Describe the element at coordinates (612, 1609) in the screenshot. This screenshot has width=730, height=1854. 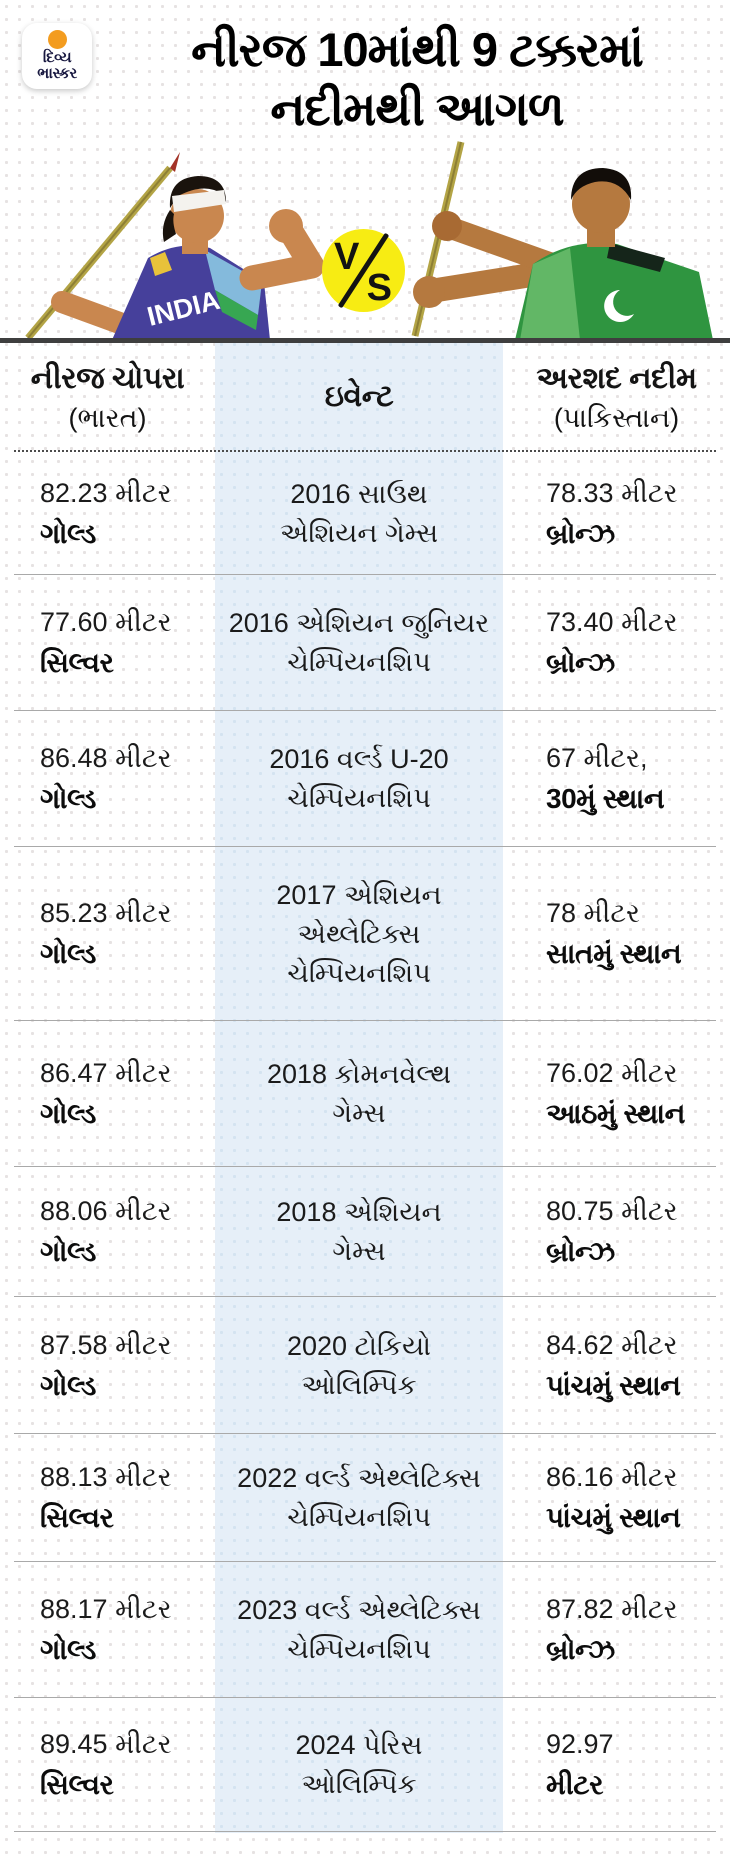
I see `nadeem-mark: 87.82 મીટર` at that location.